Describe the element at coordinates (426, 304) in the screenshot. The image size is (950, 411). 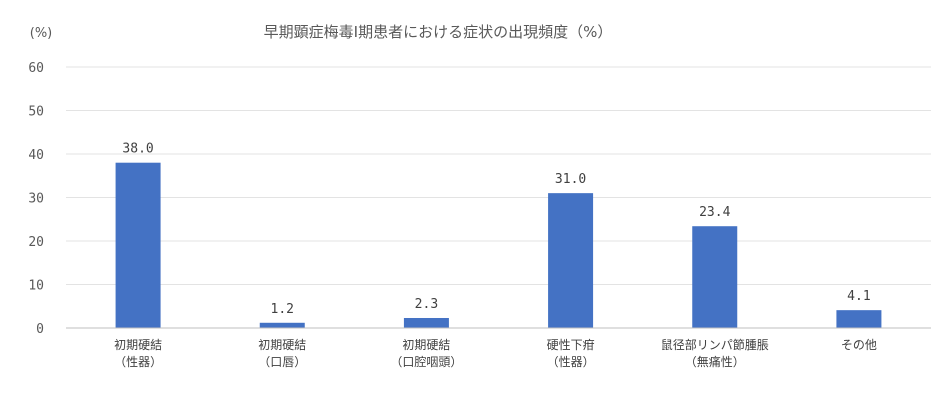
I see `data-label: 2.3` at that location.